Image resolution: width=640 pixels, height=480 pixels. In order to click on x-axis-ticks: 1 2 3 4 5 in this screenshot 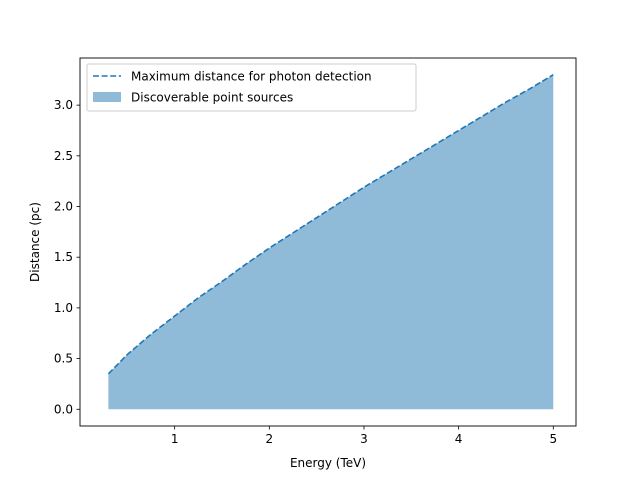, I will do `click(364, 436)`.